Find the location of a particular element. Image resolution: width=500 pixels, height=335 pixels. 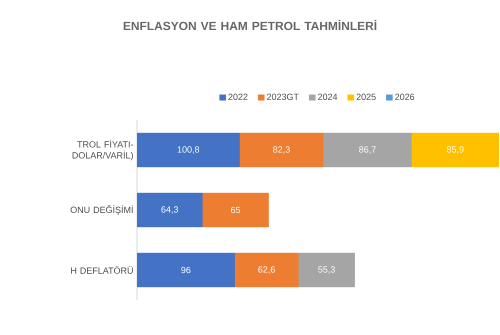

y-tick-label: H DEFLATÖRÜ is located at coordinates (102, 270).